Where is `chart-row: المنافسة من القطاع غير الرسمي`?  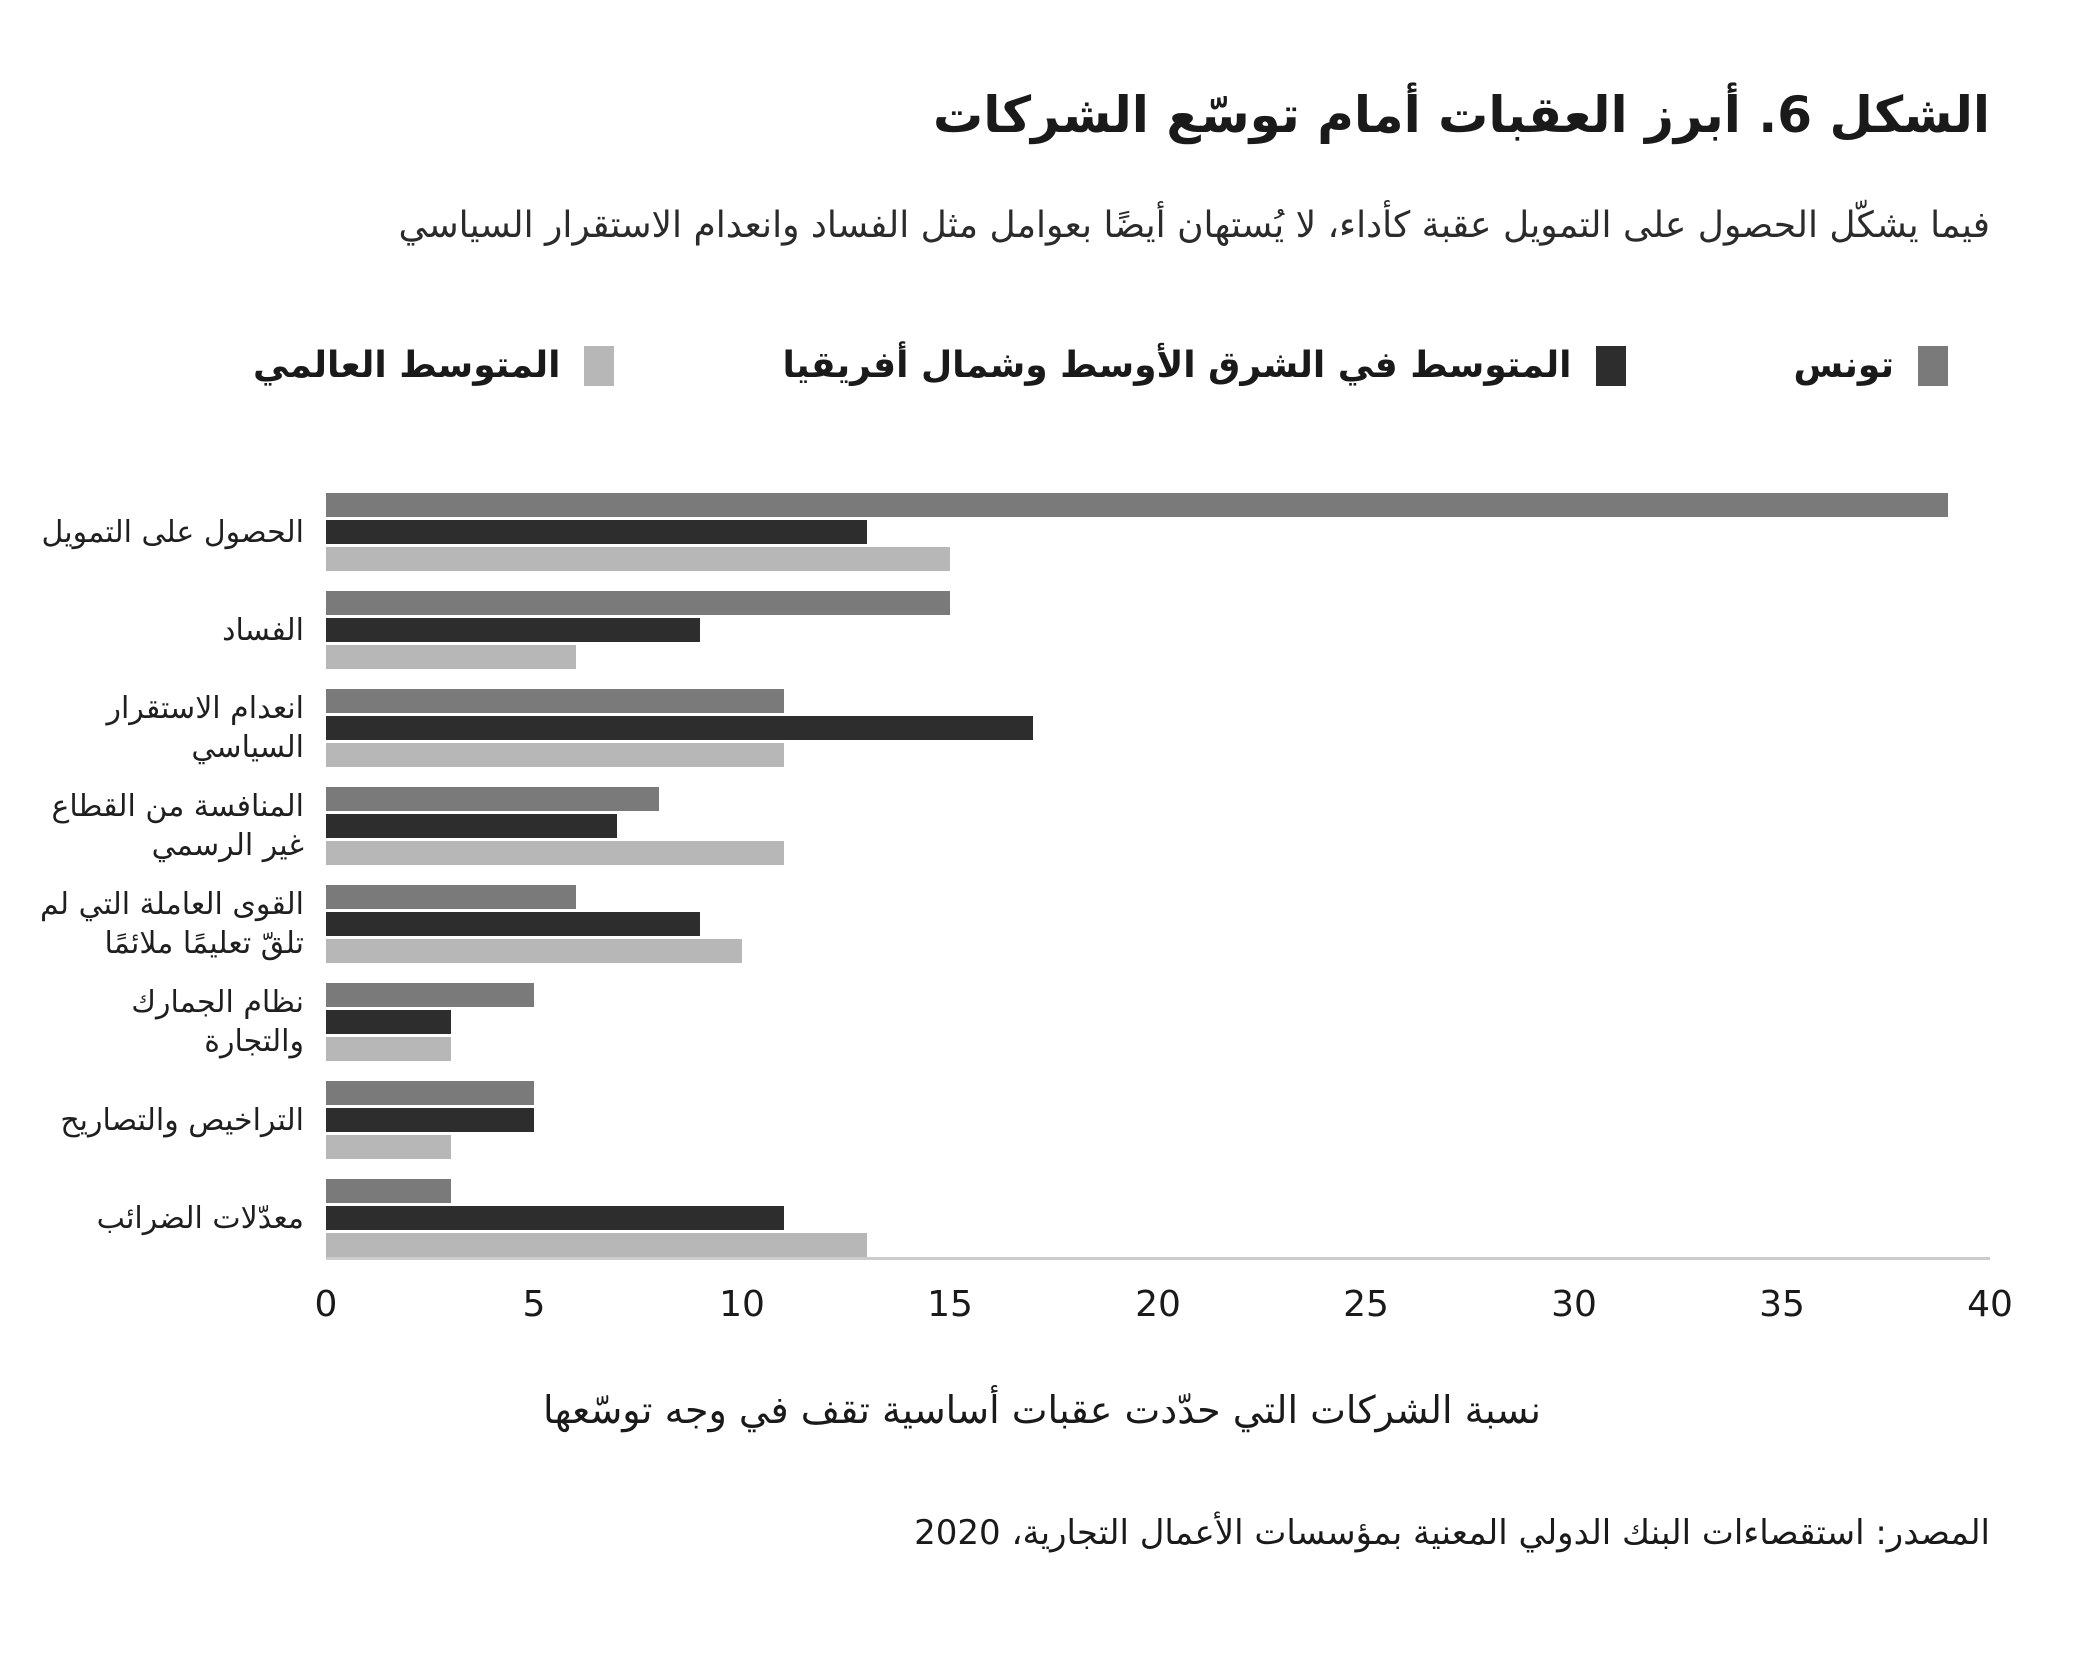 chart-row: المنافسة من القطاع غير الرسمي is located at coordinates (1014, 826).